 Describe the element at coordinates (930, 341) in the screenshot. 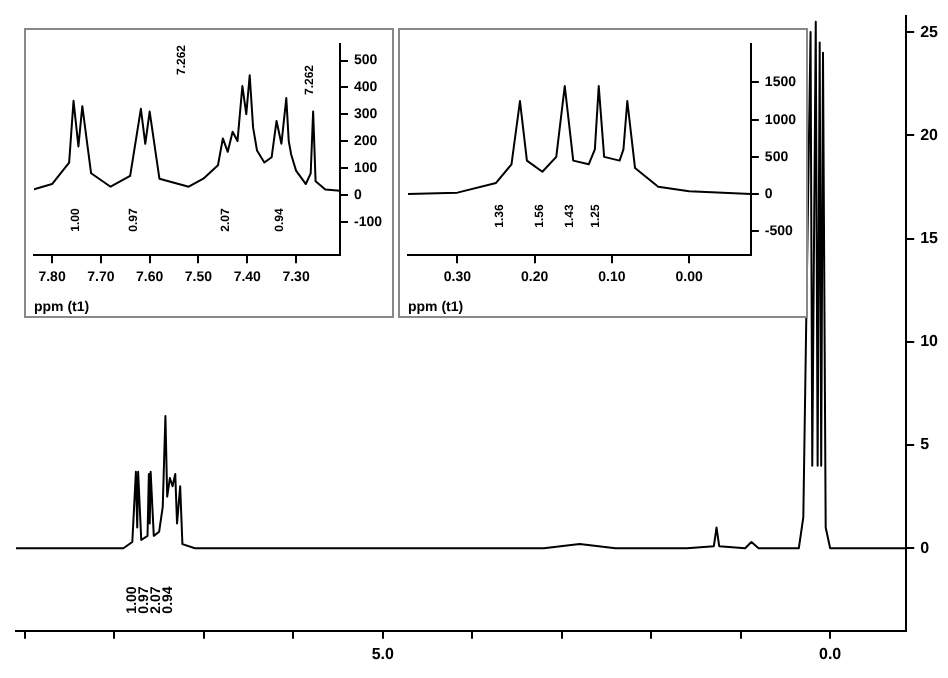

I see `y-tick-label: 10` at that location.